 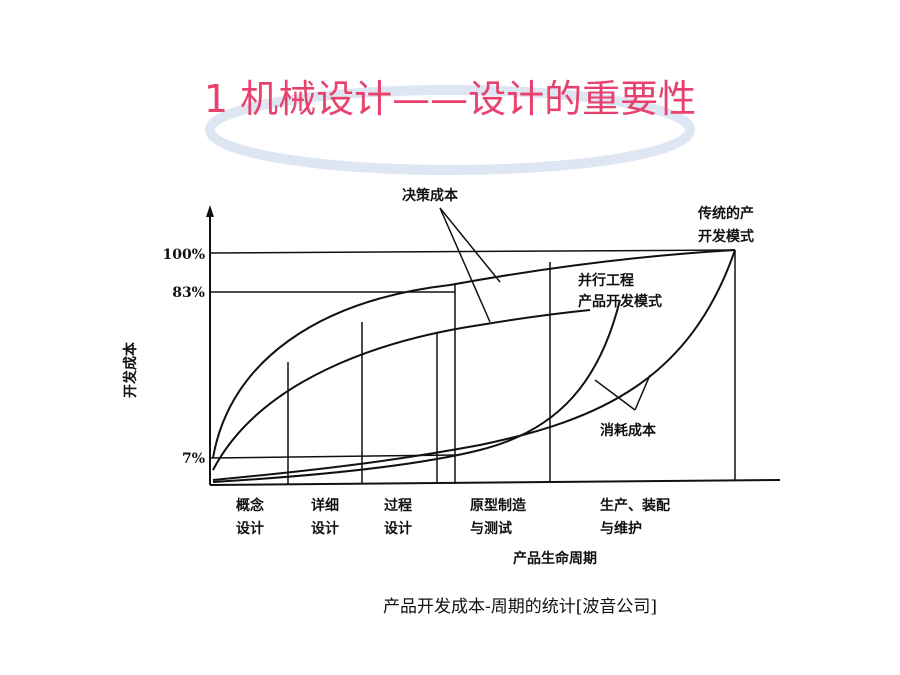 What do you see at coordinates (130, 369) in the screenshot?
I see `y-axis-label: 开发成本` at bounding box center [130, 369].